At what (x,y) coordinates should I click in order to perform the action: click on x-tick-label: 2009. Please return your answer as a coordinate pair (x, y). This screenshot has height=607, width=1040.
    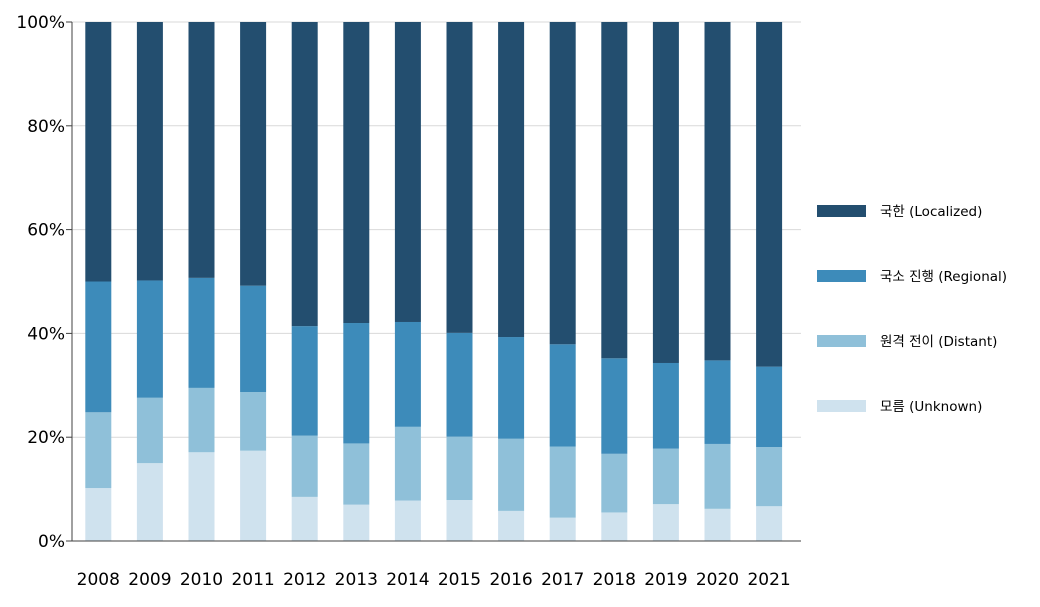
    Looking at the image, I should click on (149, 580).